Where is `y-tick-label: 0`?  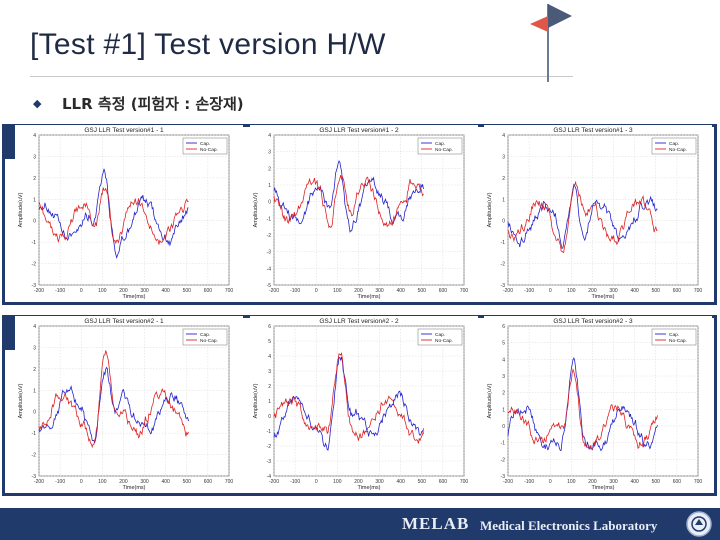 y-tick-label: 0 is located at coordinates (34, 222).